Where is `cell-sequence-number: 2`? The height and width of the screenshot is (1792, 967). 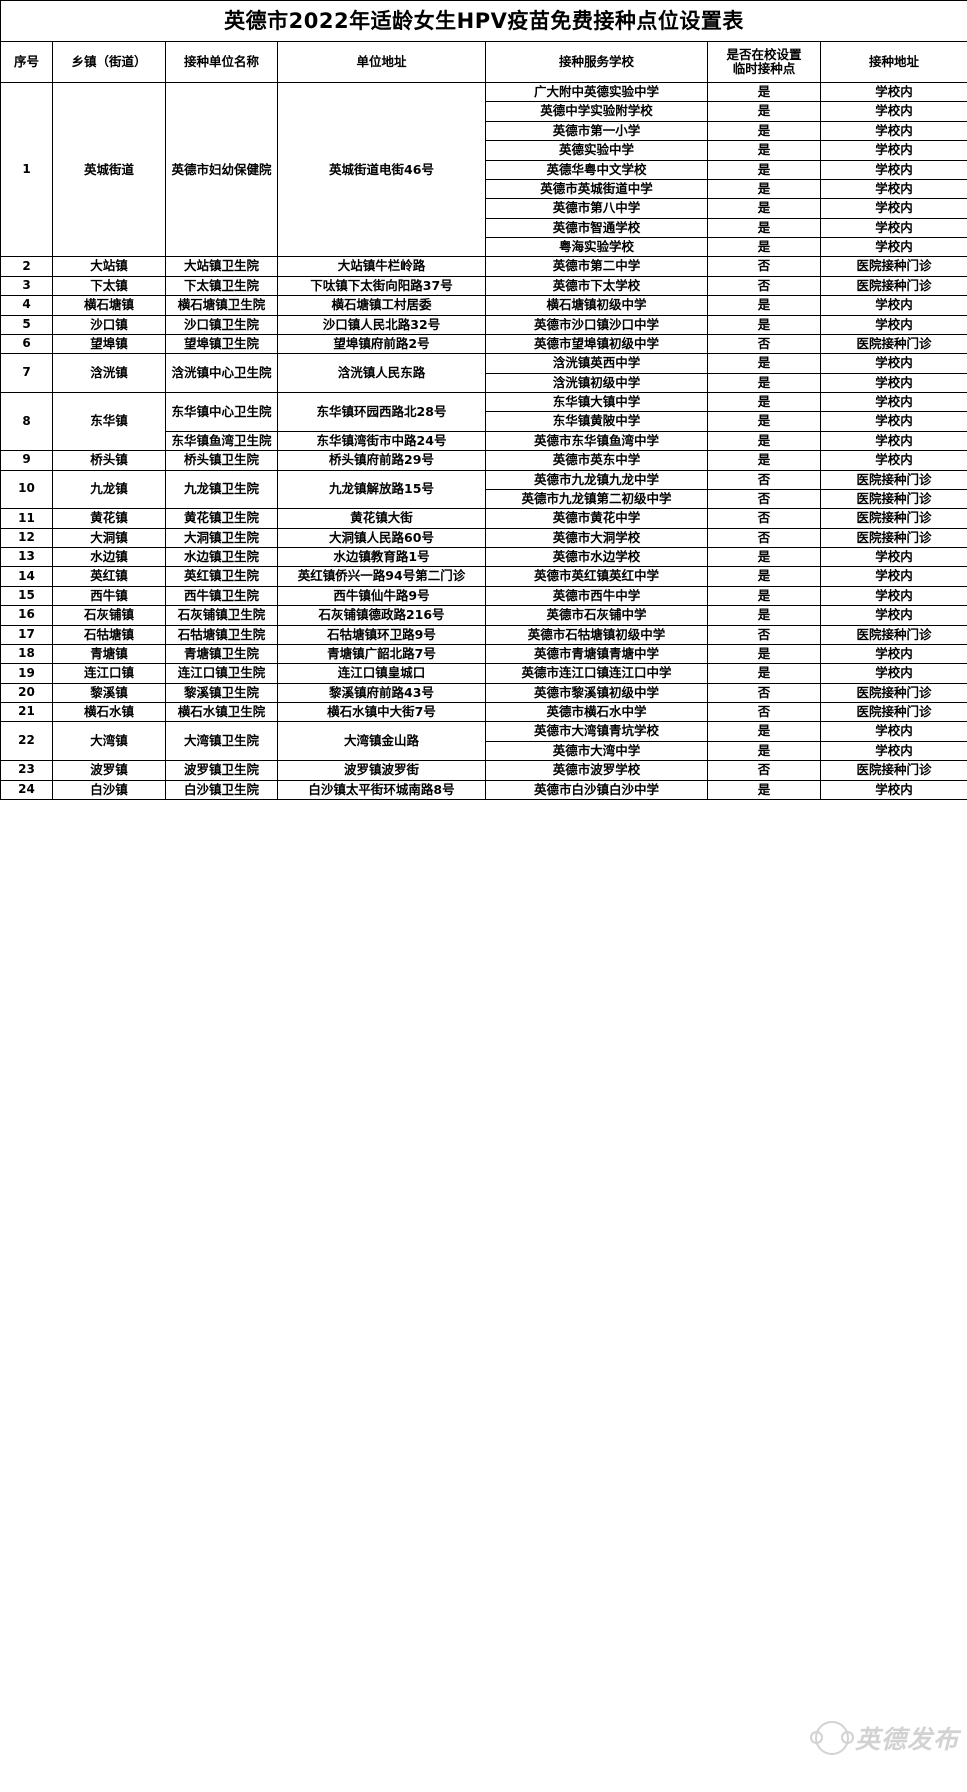 cell-sequence-number: 2 is located at coordinates (26, 266).